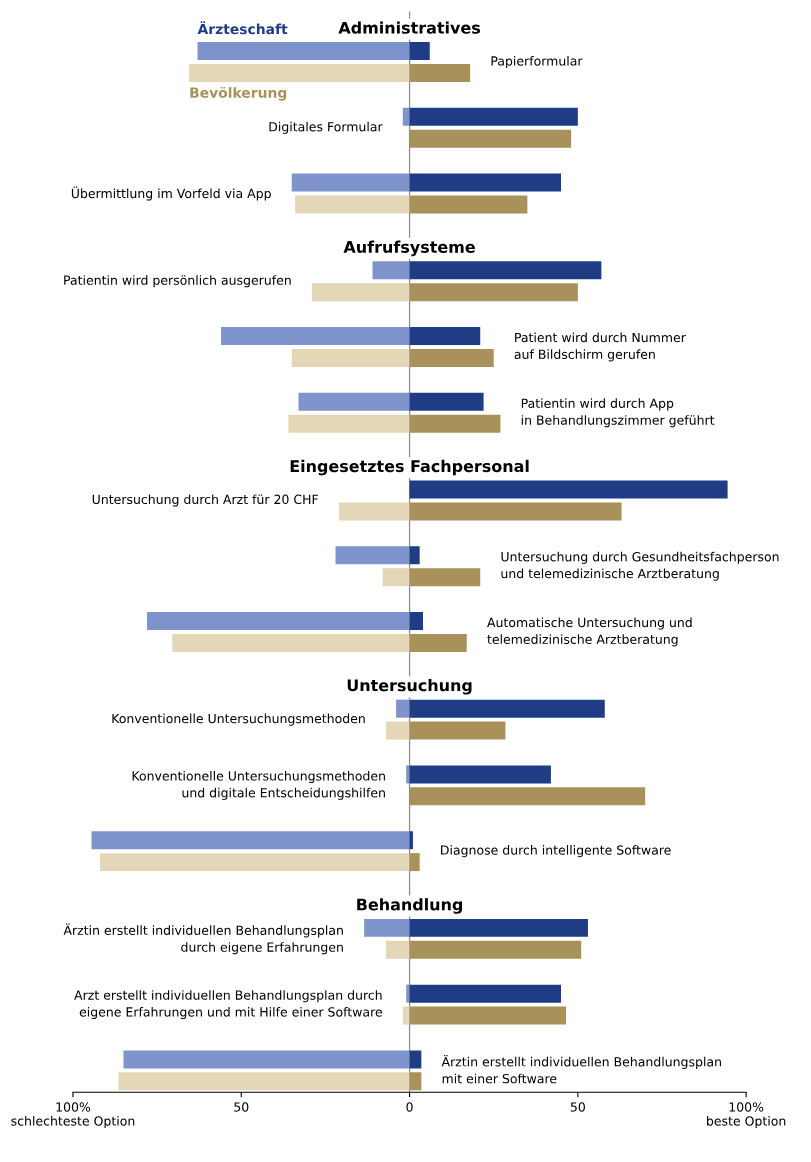  What do you see at coordinates (203, 939) in the screenshot?
I see `y-tick-label: Ärztin erstellt individuellen Behandlungsplan durch eigene Erfahrungen` at bounding box center [203, 939].